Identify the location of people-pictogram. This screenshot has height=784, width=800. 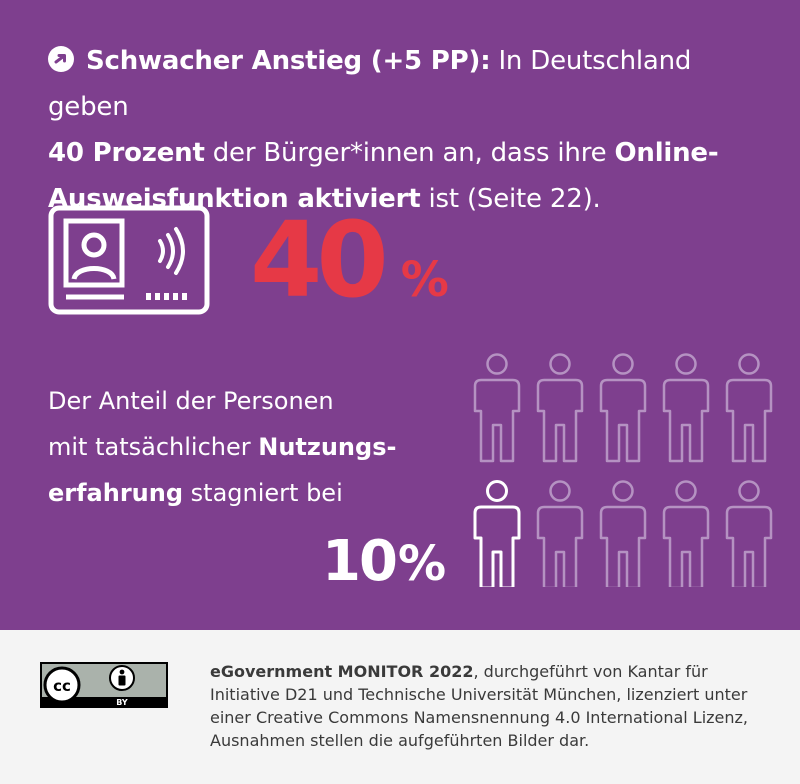
(623, 470).